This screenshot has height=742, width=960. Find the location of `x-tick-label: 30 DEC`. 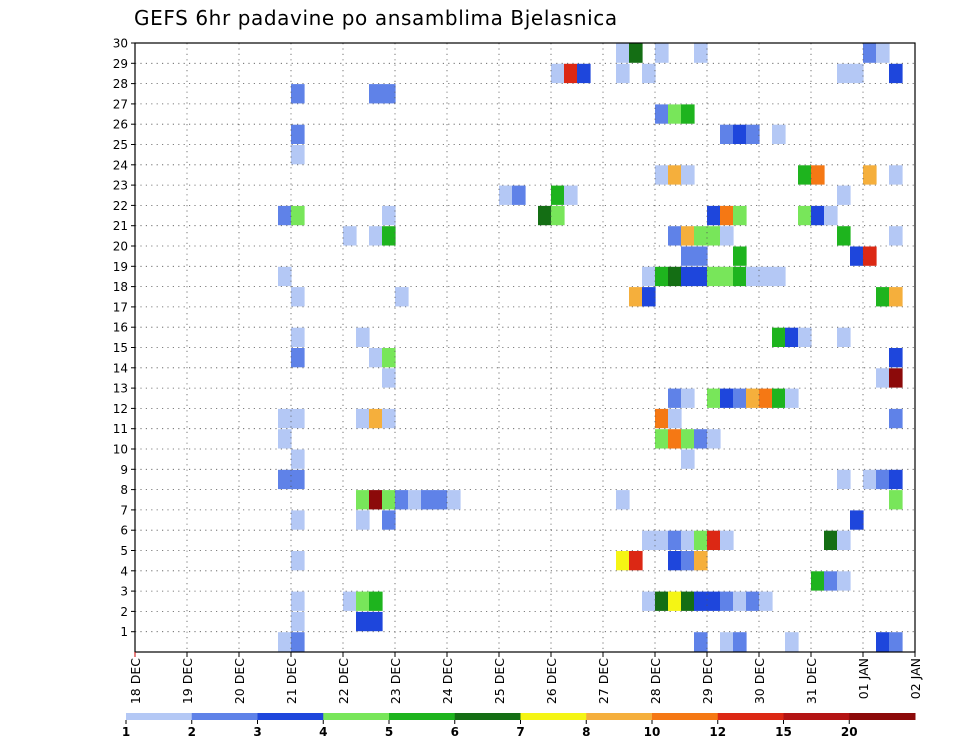

x-tick-label: 30 DEC is located at coordinates (759, 681).